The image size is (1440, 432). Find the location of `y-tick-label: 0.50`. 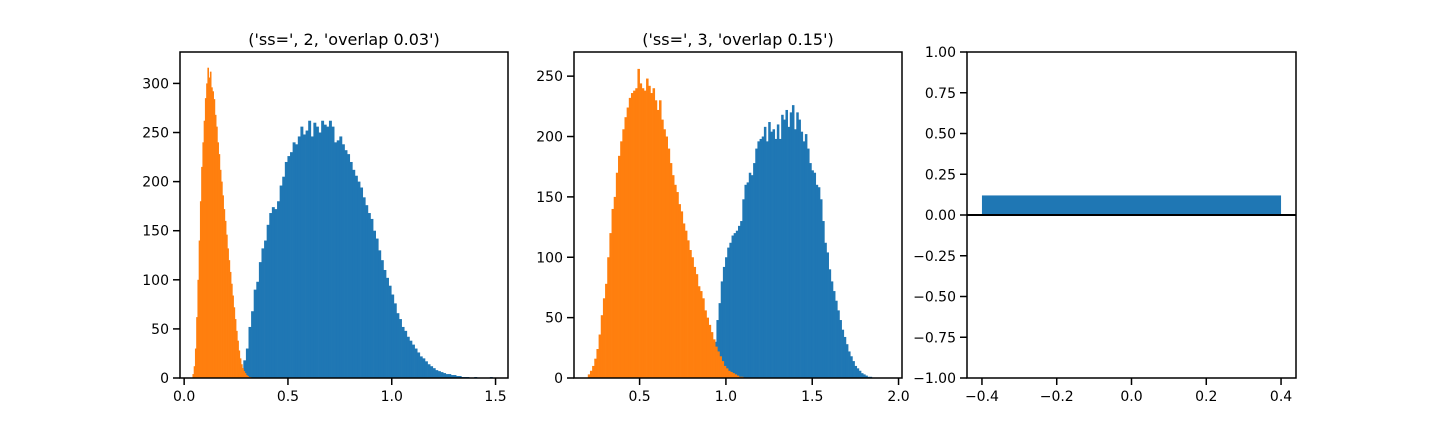

y-tick-label: 0.50 is located at coordinates (940, 135).